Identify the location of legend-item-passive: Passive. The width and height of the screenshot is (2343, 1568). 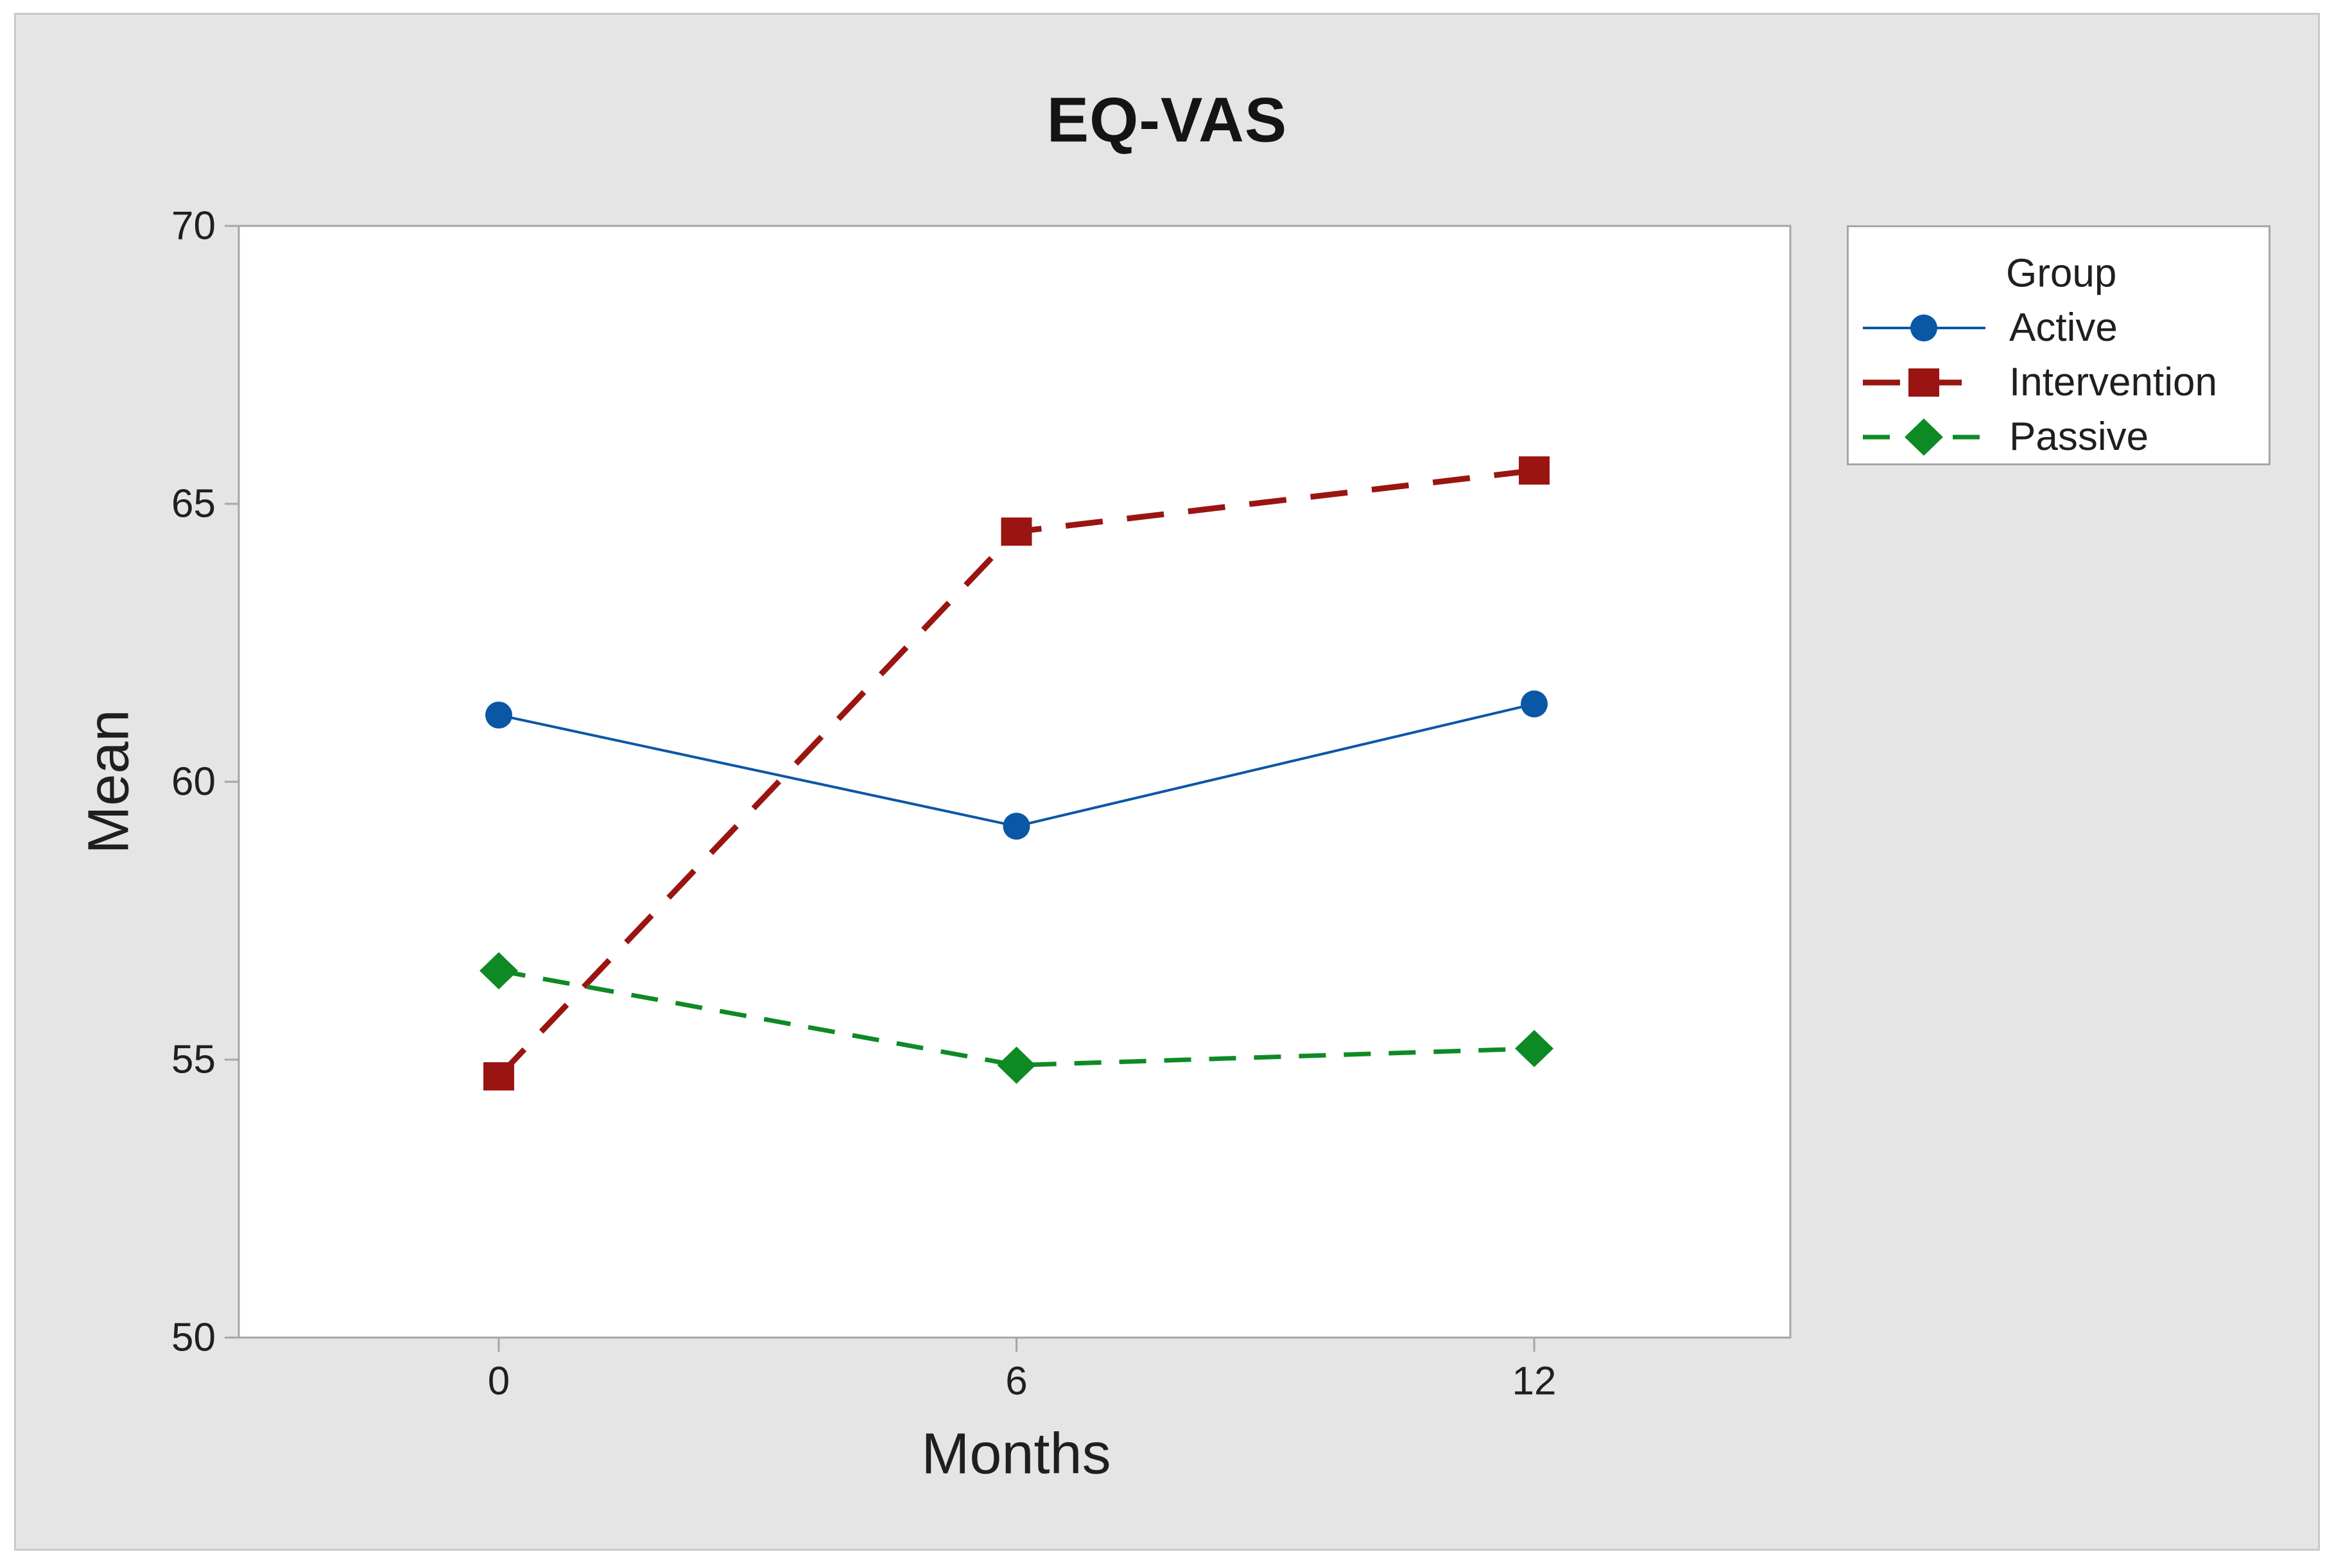
(2059, 436).